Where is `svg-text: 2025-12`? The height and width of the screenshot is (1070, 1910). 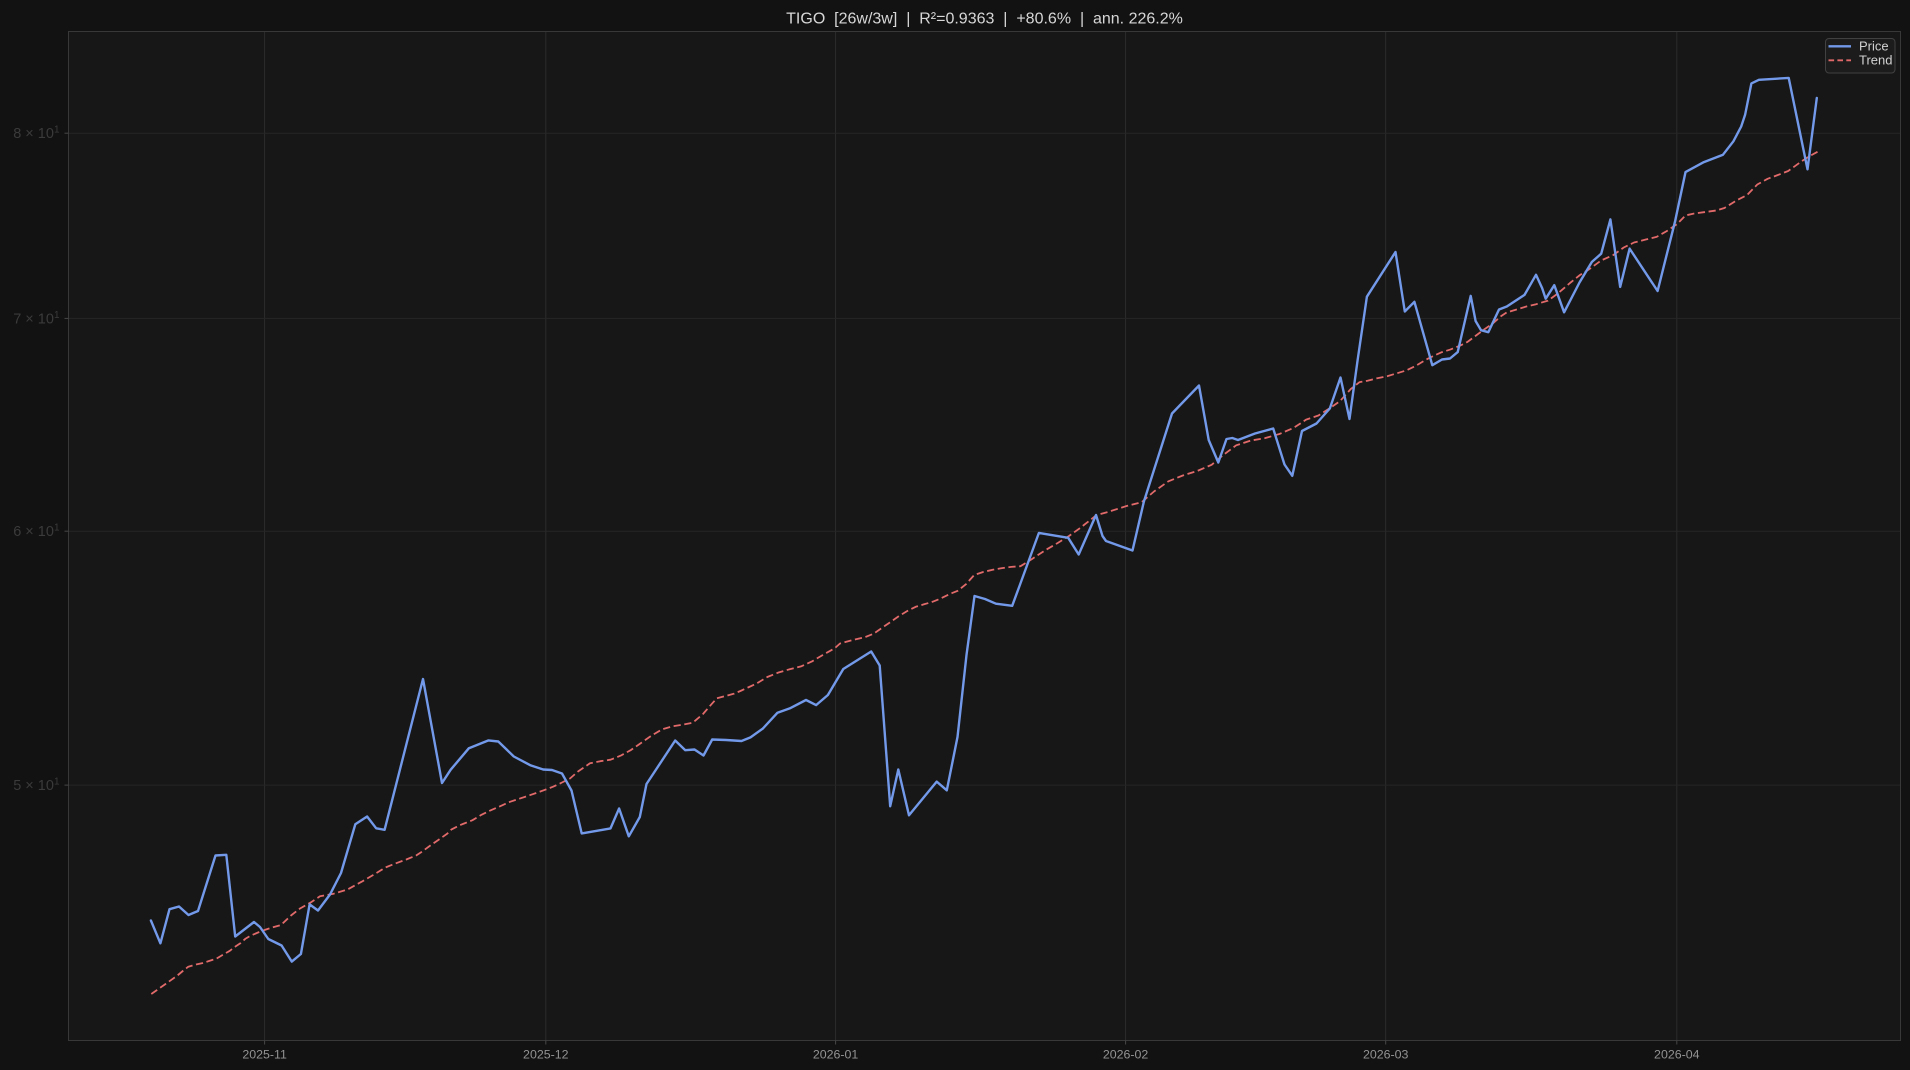 svg-text: 2025-12 is located at coordinates (546, 1055).